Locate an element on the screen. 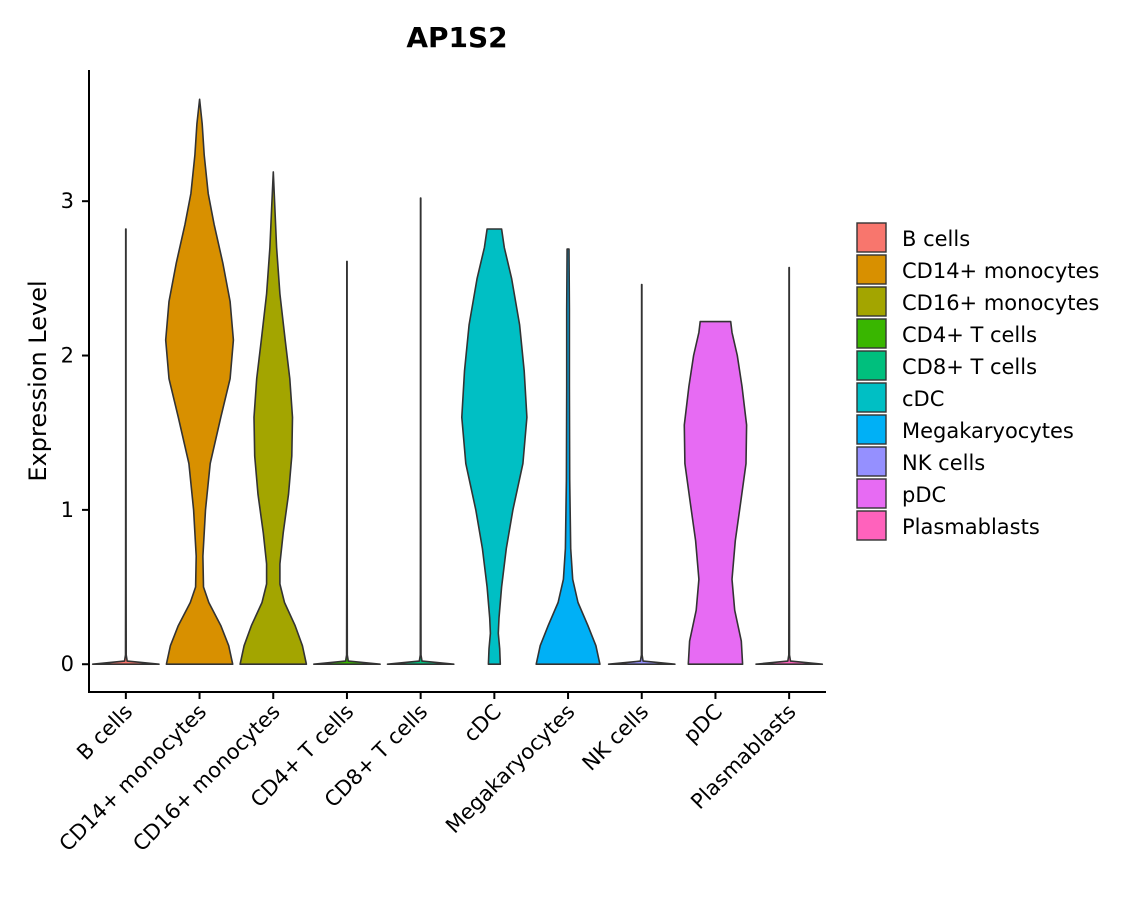 The width and height of the screenshot is (1140, 900). legend-swatch-cdc is located at coordinates (871, 397).